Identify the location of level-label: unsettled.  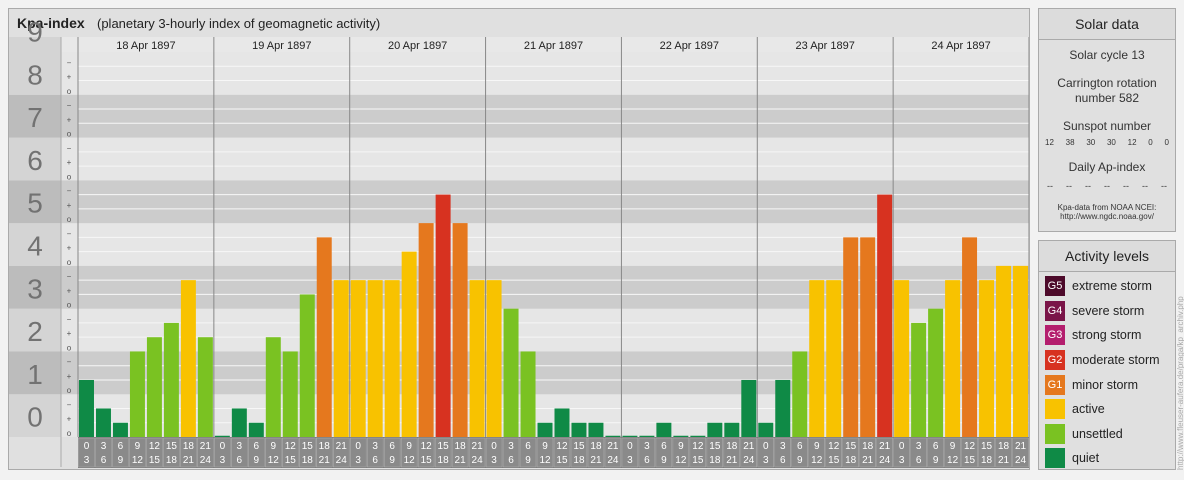
(1097, 433).